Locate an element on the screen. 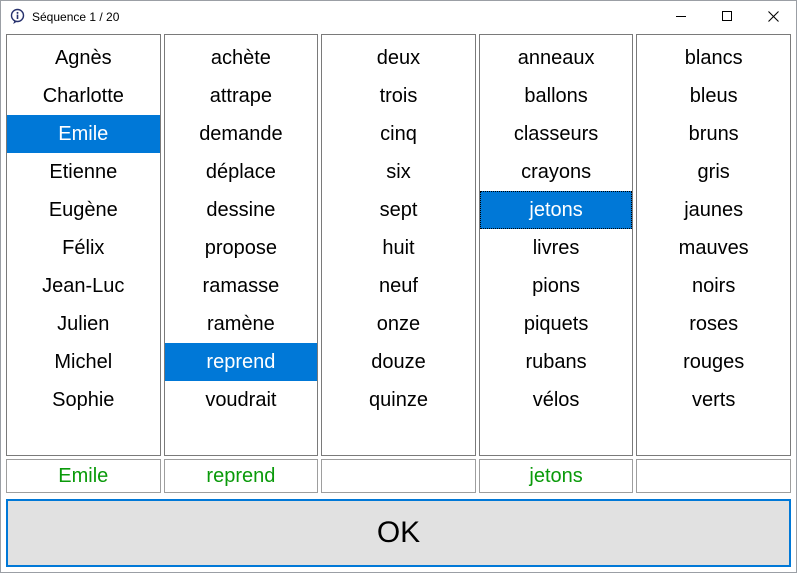 This screenshot has width=797, height=573. list-item: quinze is located at coordinates (398, 400).